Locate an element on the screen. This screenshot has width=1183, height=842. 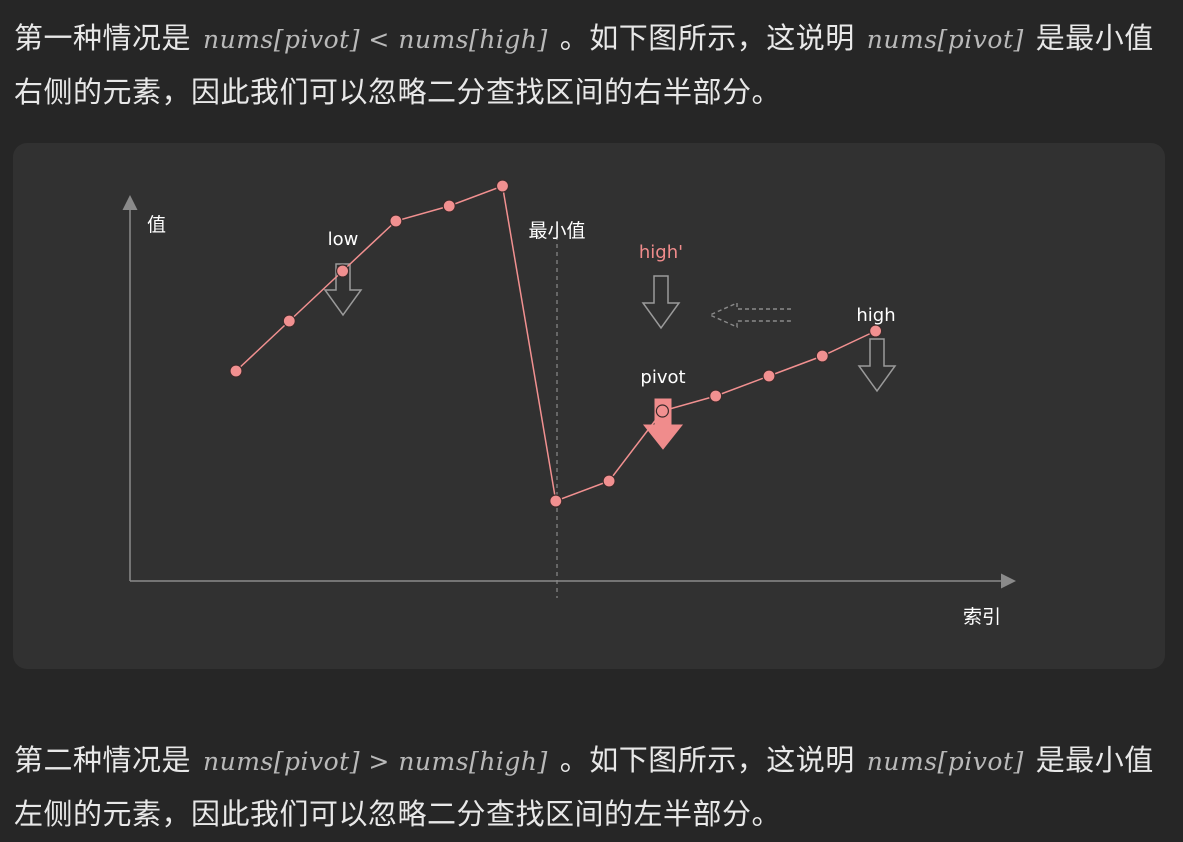
y-axis-label: 值 is located at coordinates (156, 225).